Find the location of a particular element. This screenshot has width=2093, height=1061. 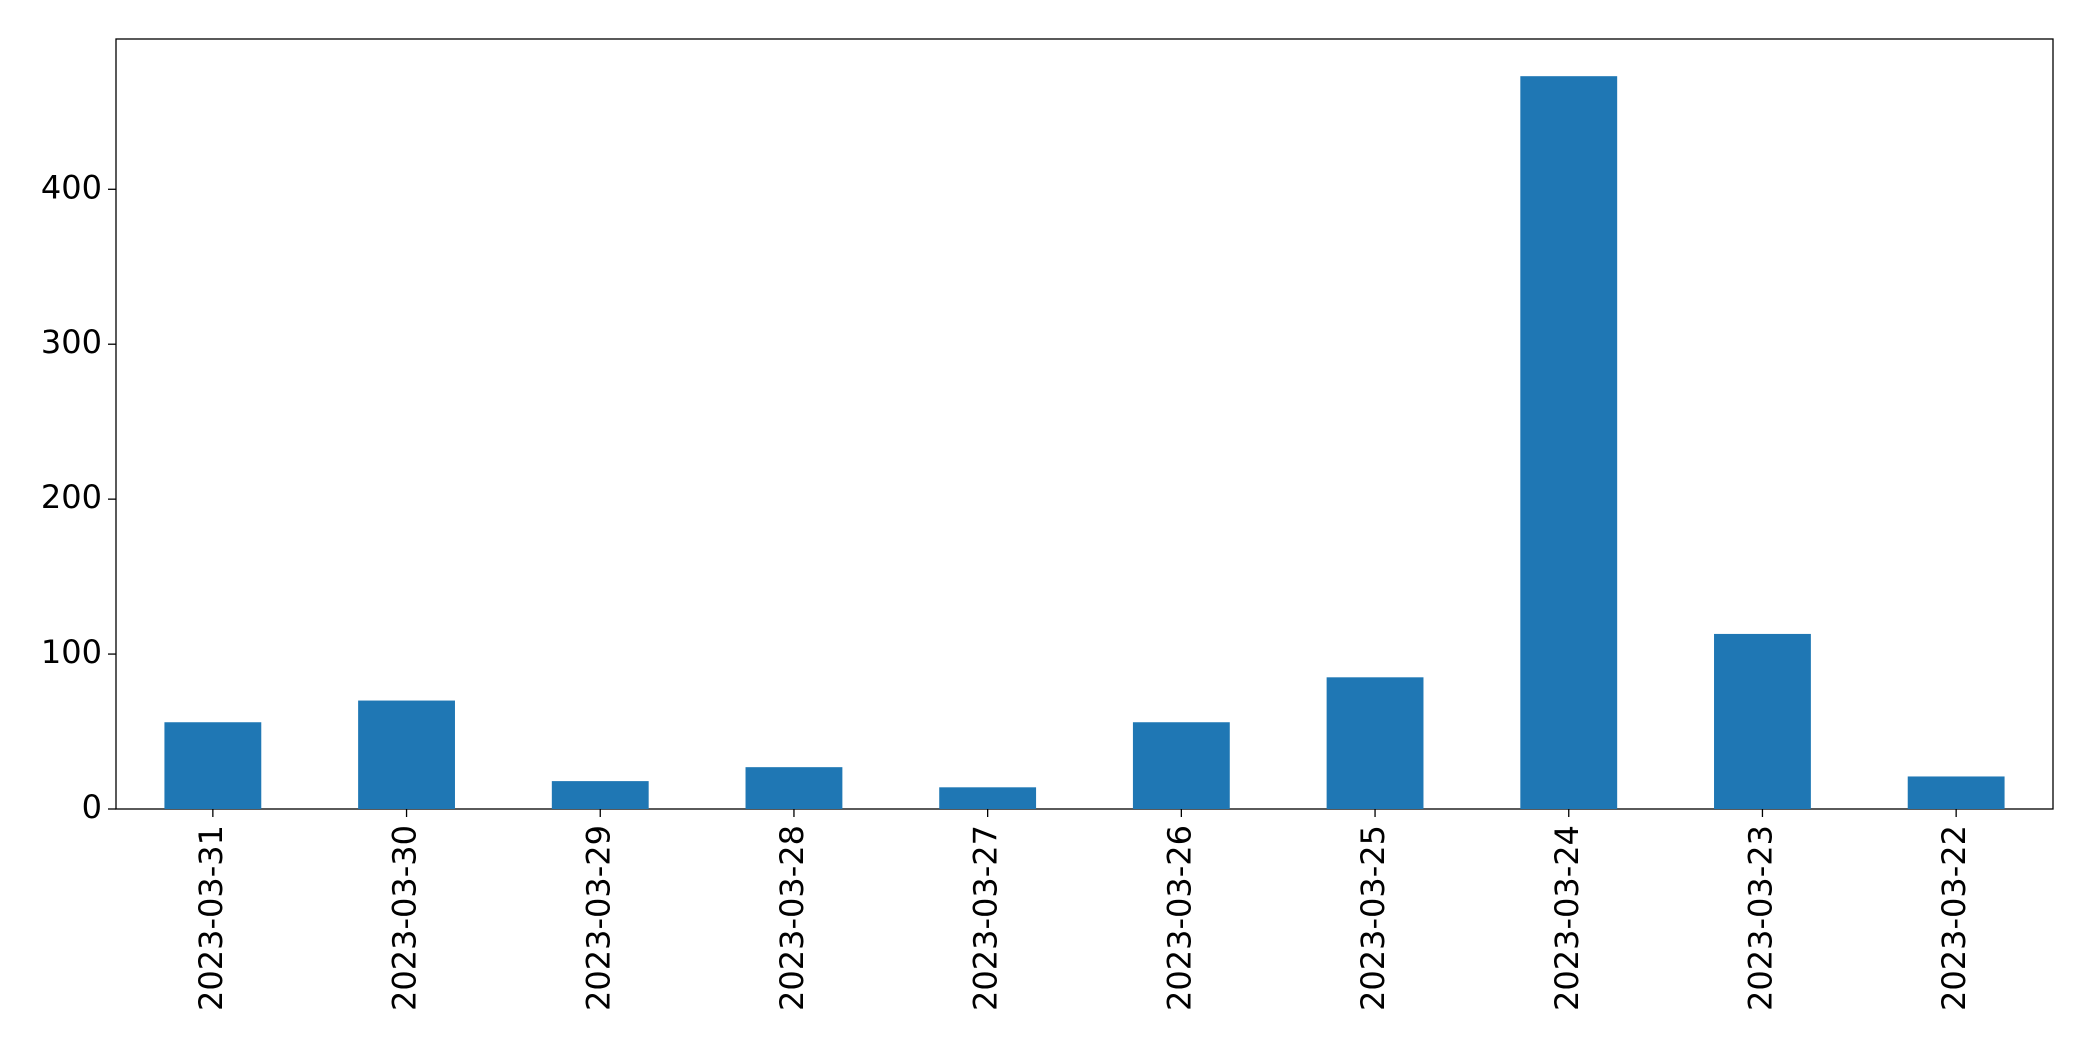

x-tick-label: 2023-03-23 is located at coordinates (1760, 918).